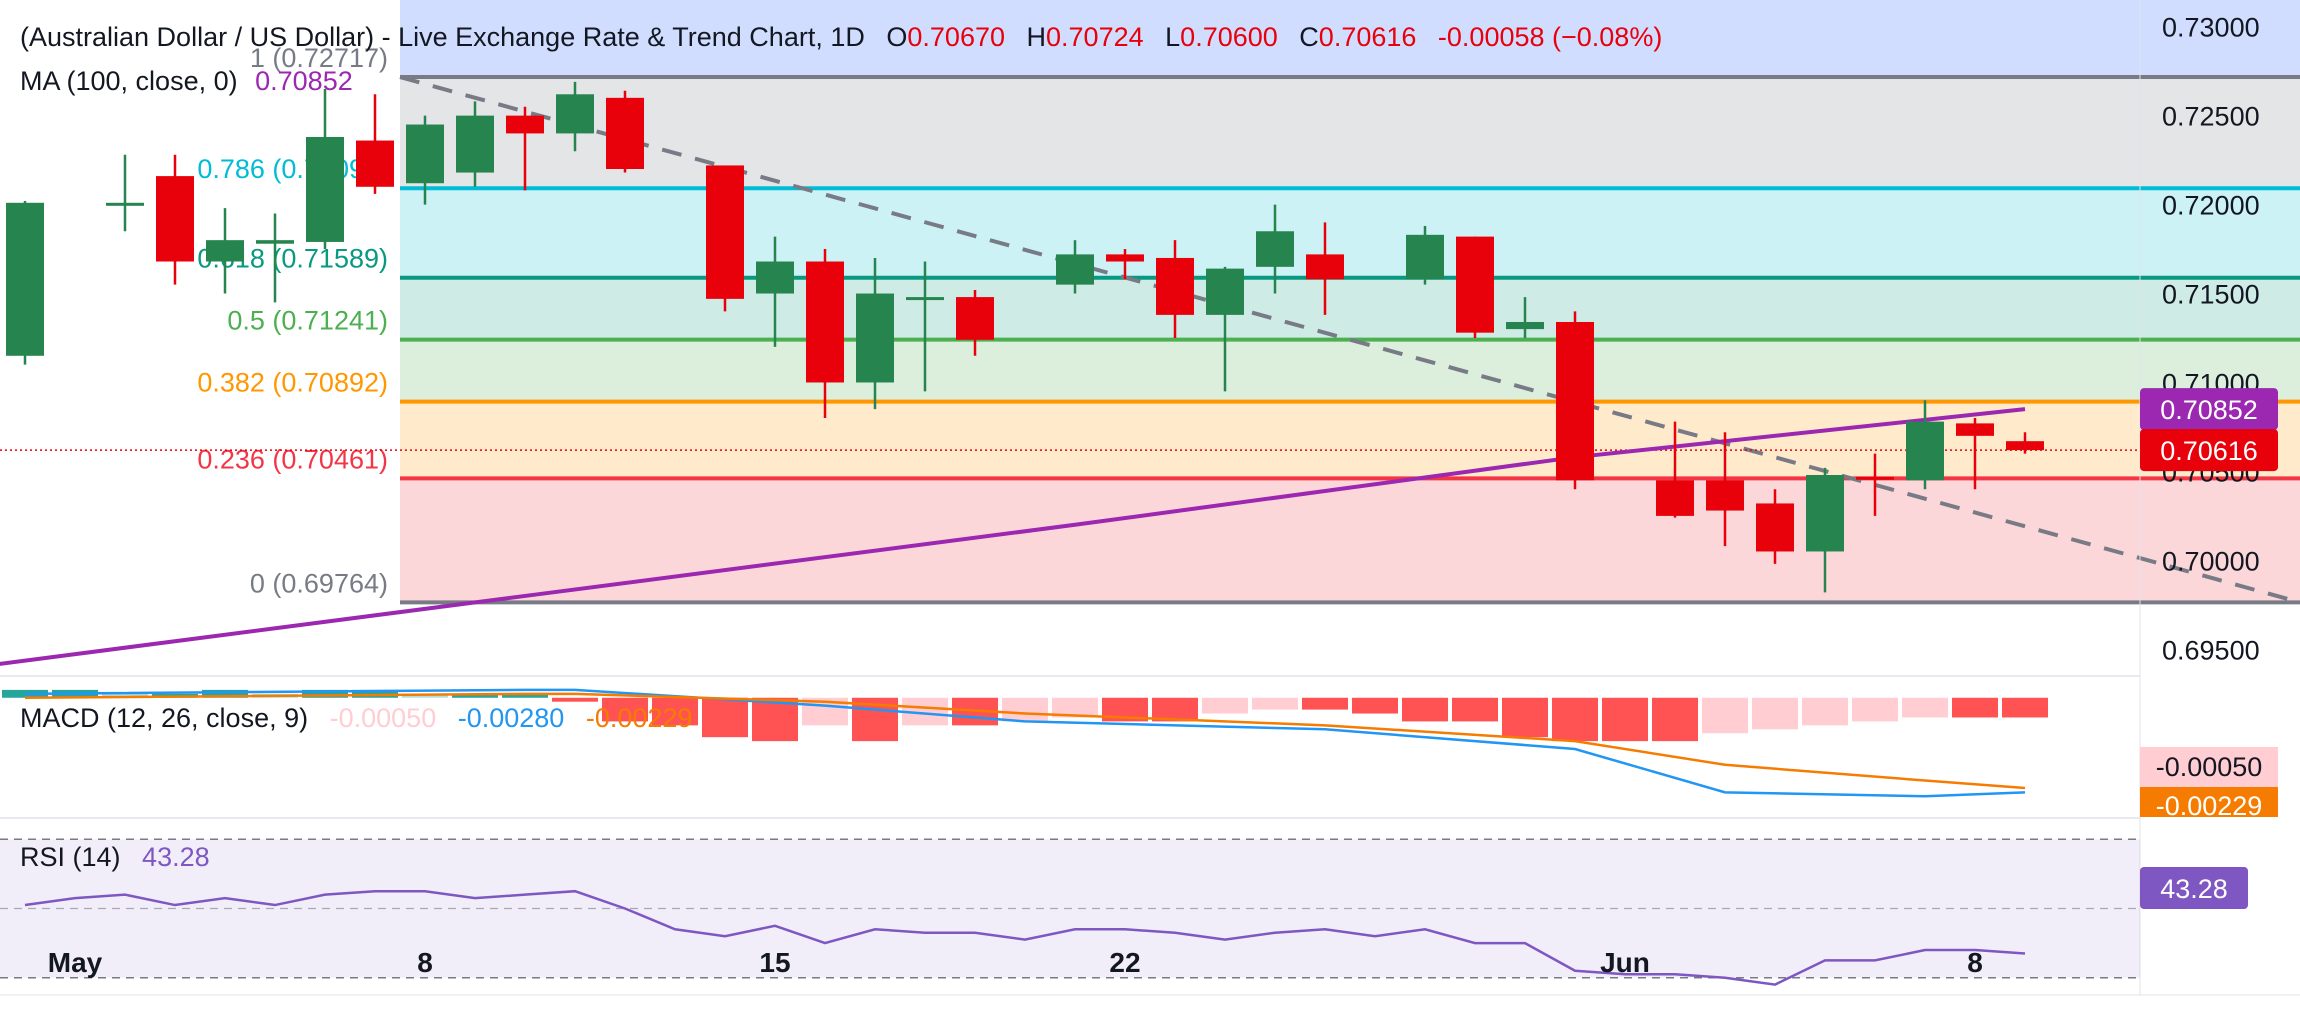 This screenshot has height=1030, width=2300. What do you see at coordinates (307, 321) in the screenshot?
I see `fib-level-label: 0.5 (0.71241)` at bounding box center [307, 321].